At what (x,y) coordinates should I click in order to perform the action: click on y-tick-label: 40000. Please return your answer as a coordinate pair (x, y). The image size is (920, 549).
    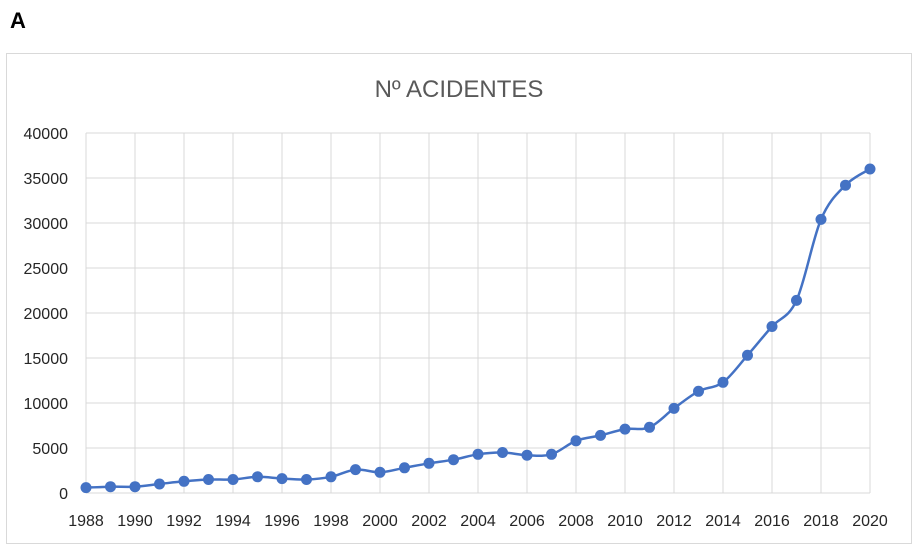
    Looking at the image, I should click on (46, 134).